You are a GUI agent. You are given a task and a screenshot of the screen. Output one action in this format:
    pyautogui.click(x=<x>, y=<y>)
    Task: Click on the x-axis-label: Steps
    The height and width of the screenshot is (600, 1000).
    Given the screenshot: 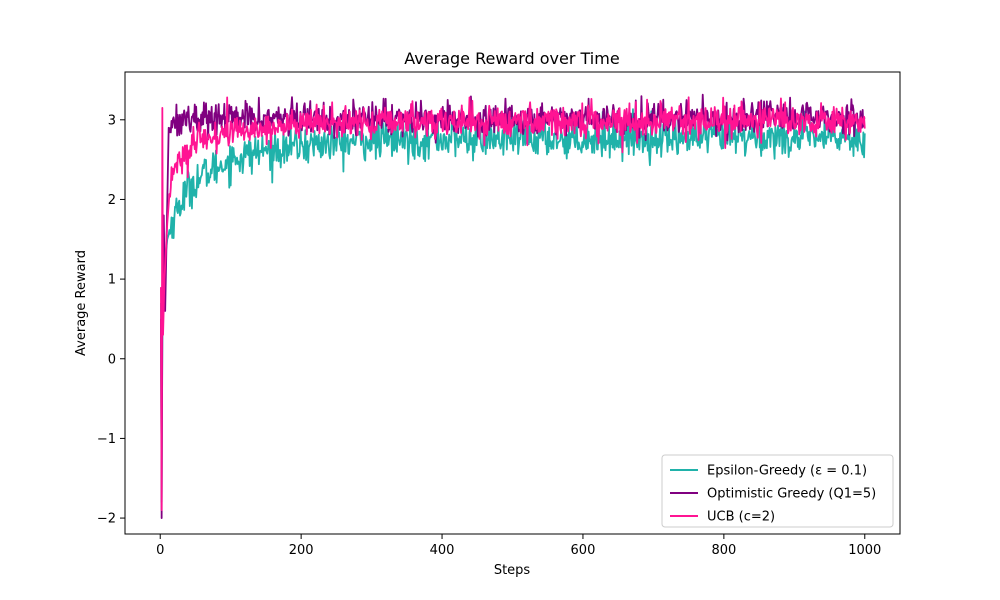 What is the action you would take?
    pyautogui.click(x=512, y=570)
    